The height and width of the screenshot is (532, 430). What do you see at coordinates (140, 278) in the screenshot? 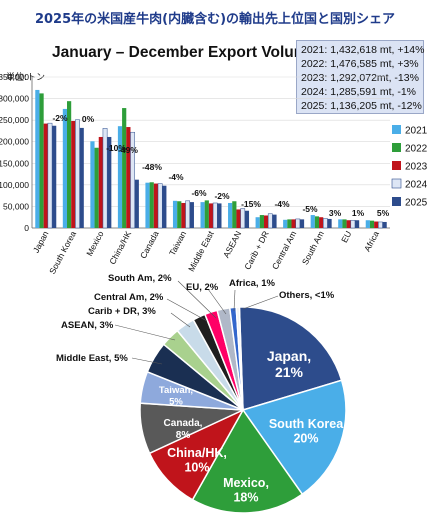
I see `pie-outer-label: South Am, 2%` at bounding box center [140, 278].